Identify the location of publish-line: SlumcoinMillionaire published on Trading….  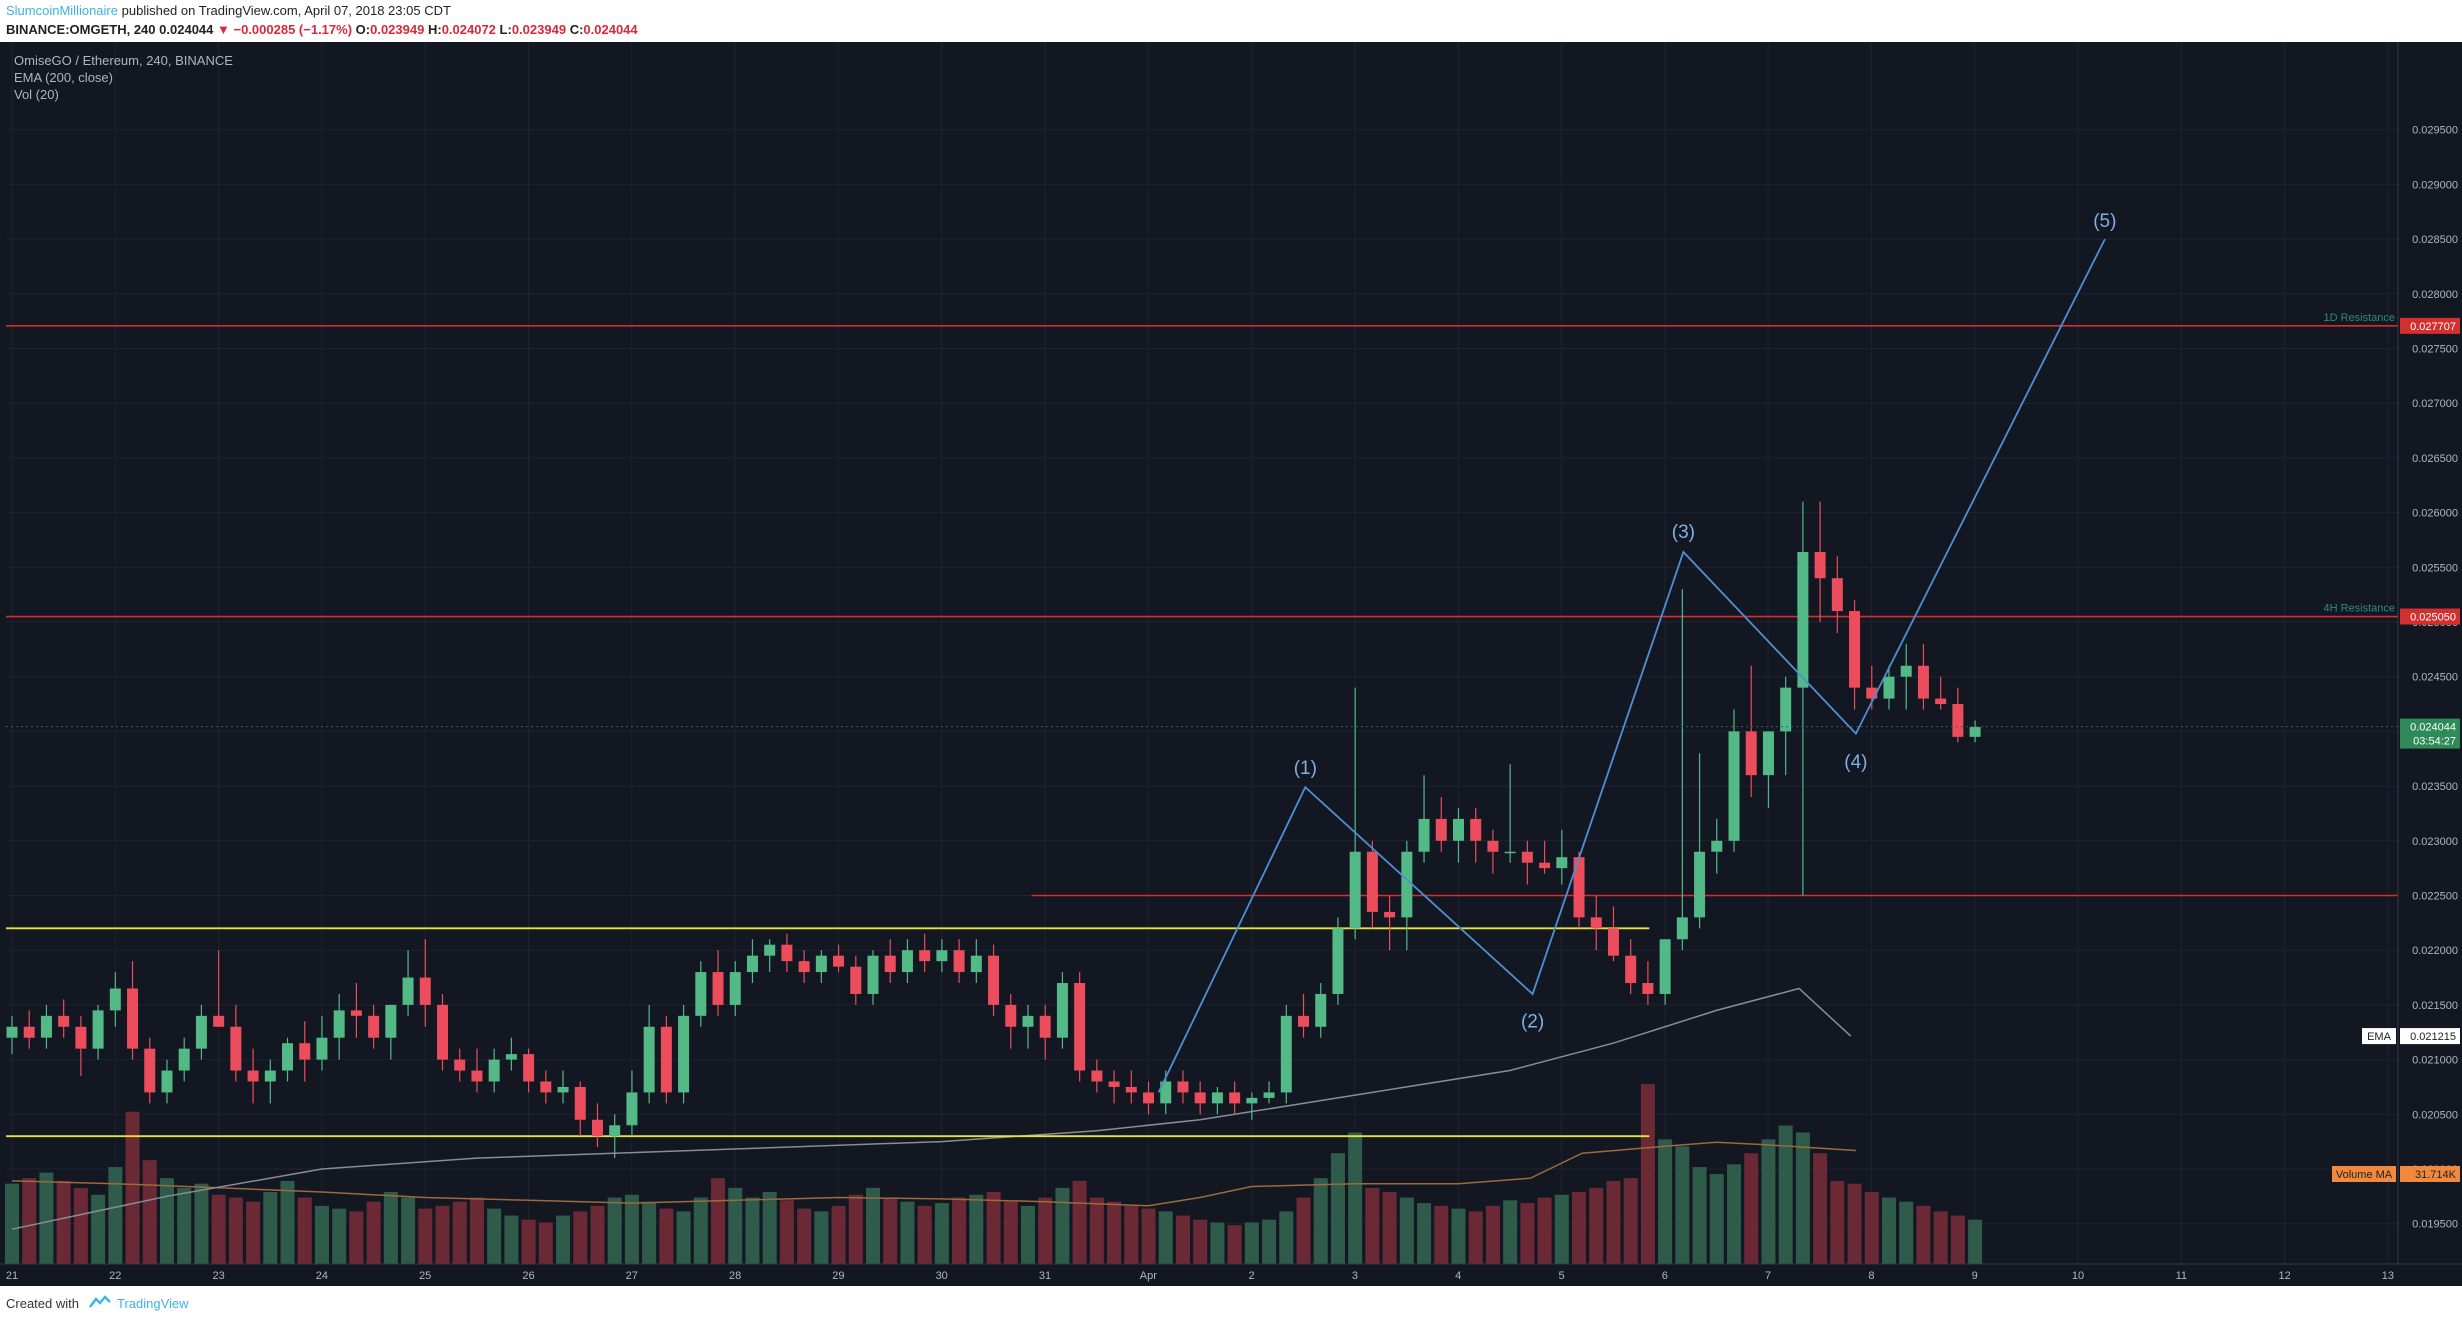
(228, 10).